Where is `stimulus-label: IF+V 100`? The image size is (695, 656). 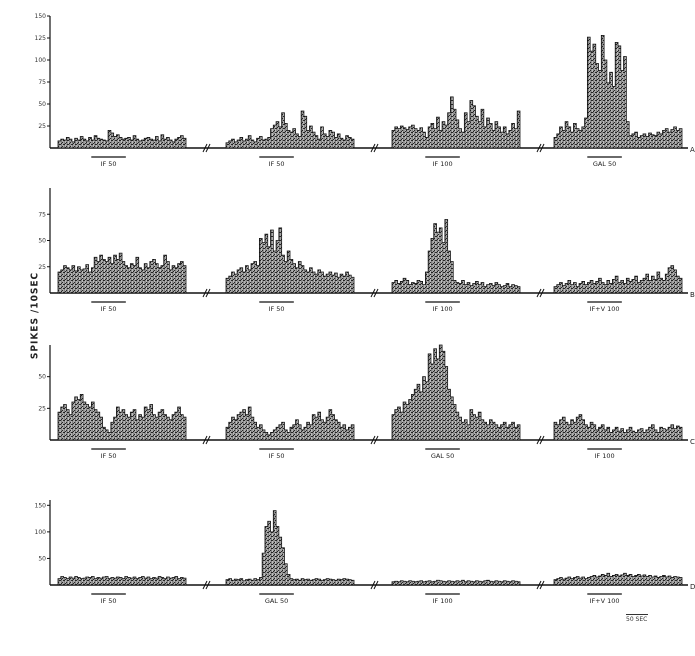
stimulus-label: IF+V 100 is located at coordinates (605, 601).